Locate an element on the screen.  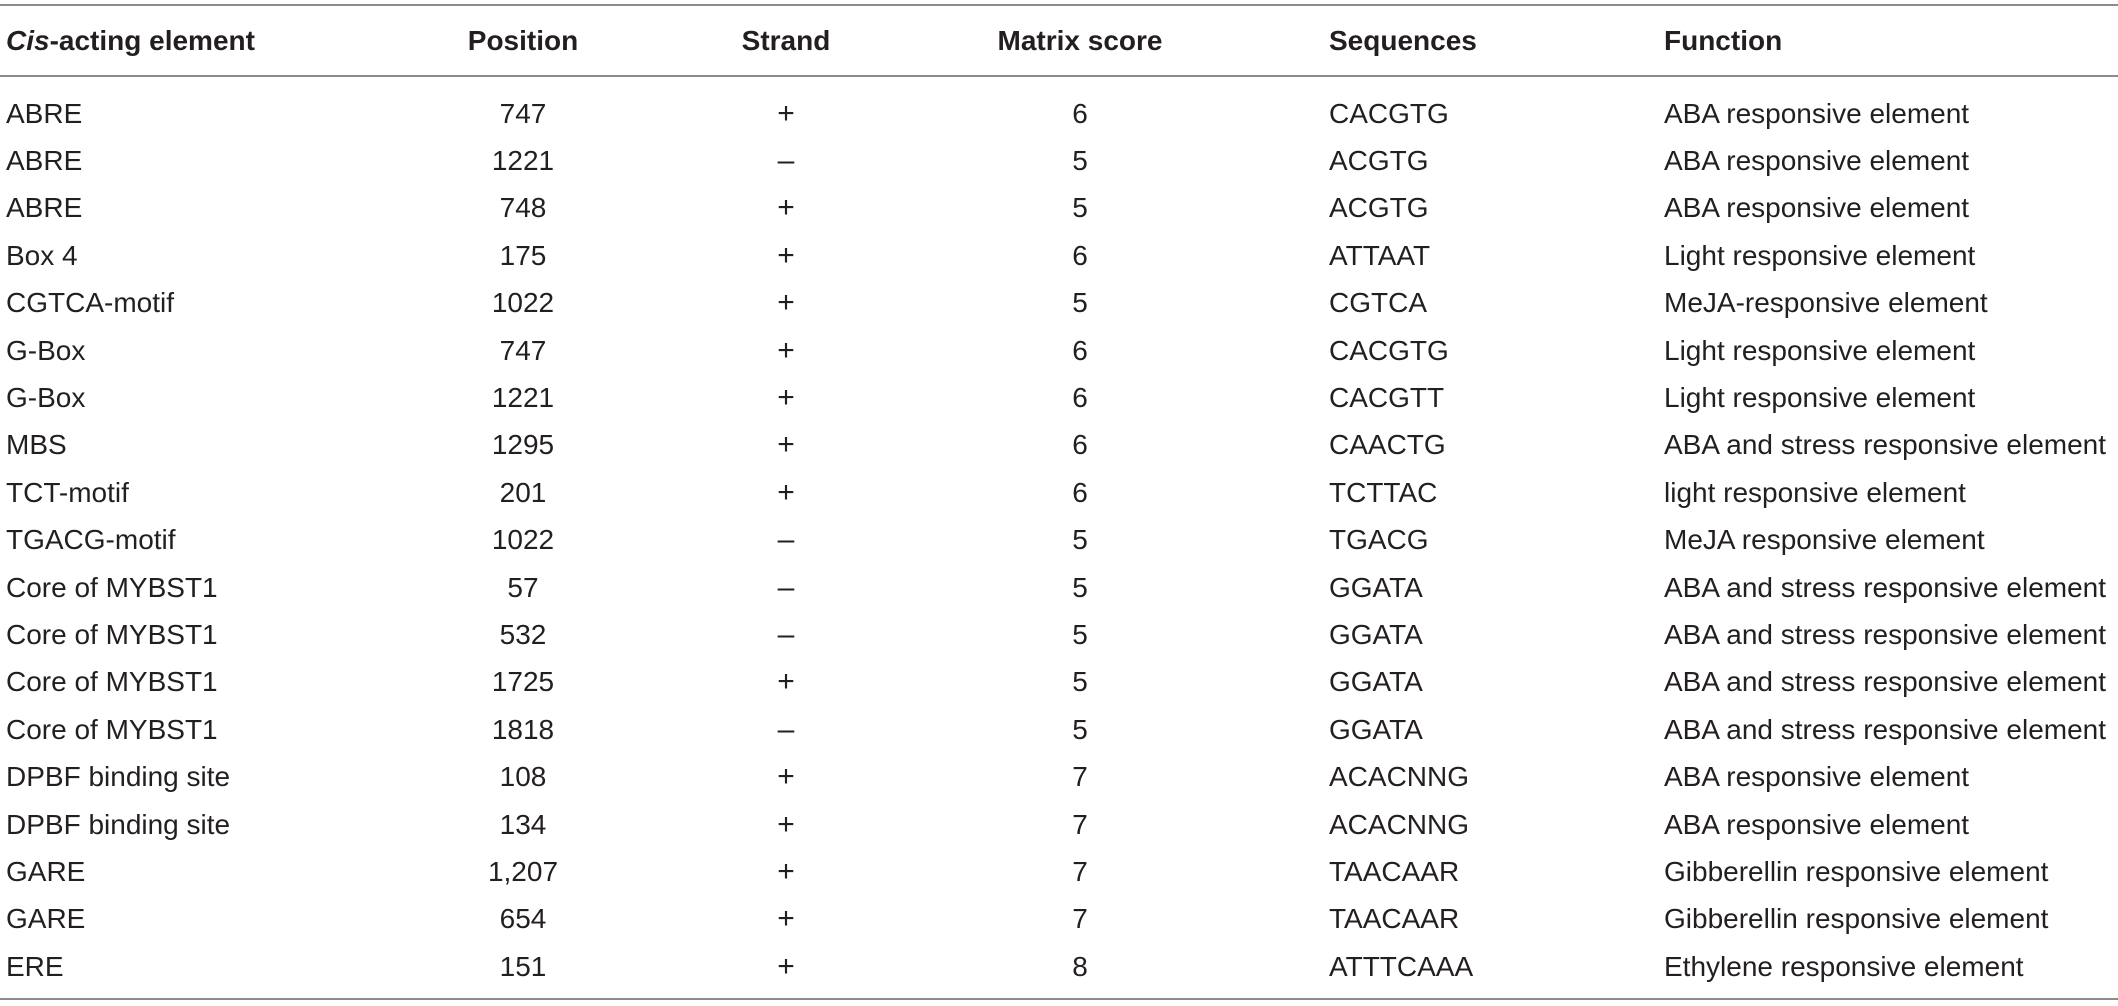
header-position: Position is located at coordinates (523, 40).